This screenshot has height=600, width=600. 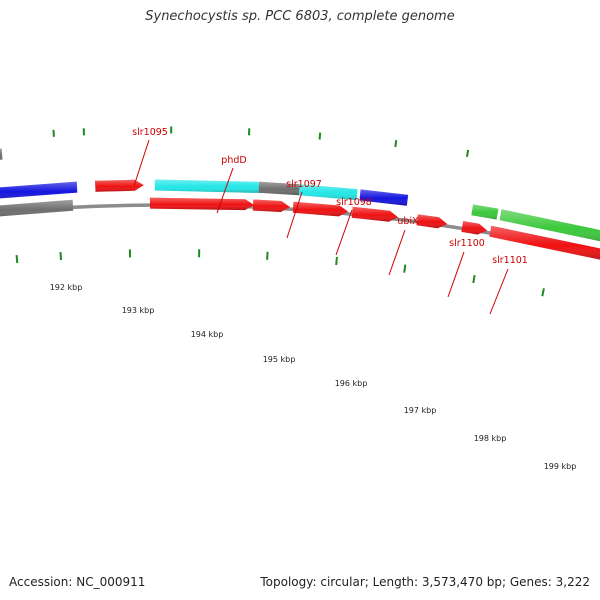 I want to click on gene-feature-ubiX, so click(x=384, y=197).